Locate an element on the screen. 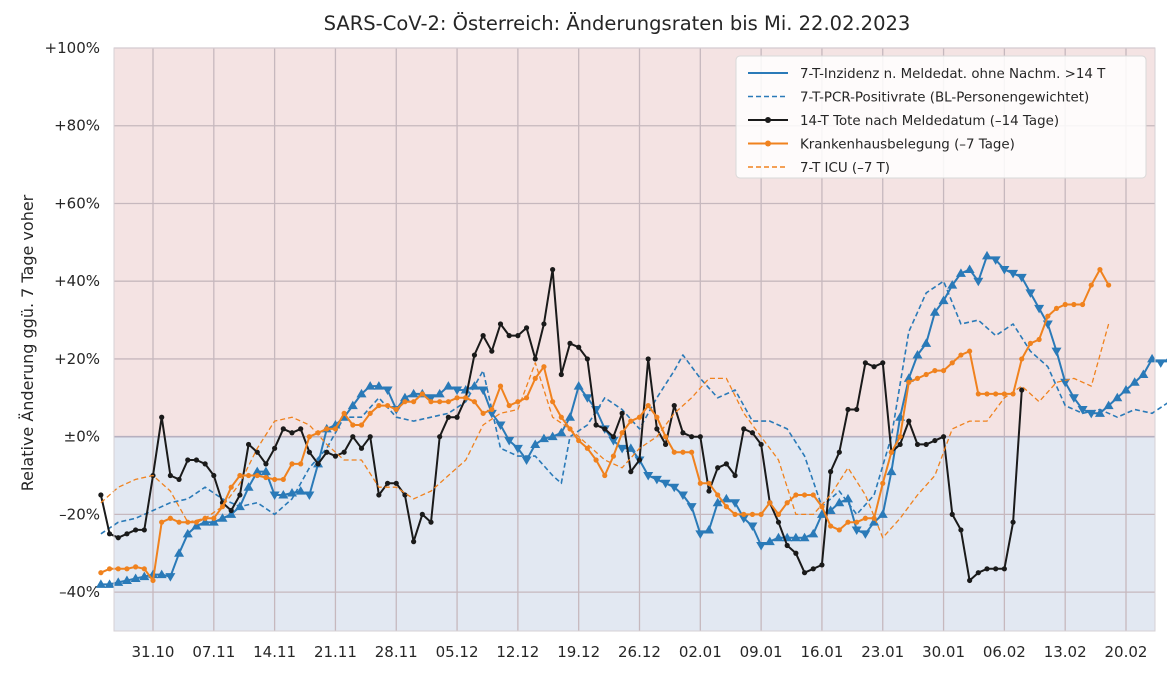 This screenshot has height=677, width=1167. y-tick-label: +100% is located at coordinates (72, 48).